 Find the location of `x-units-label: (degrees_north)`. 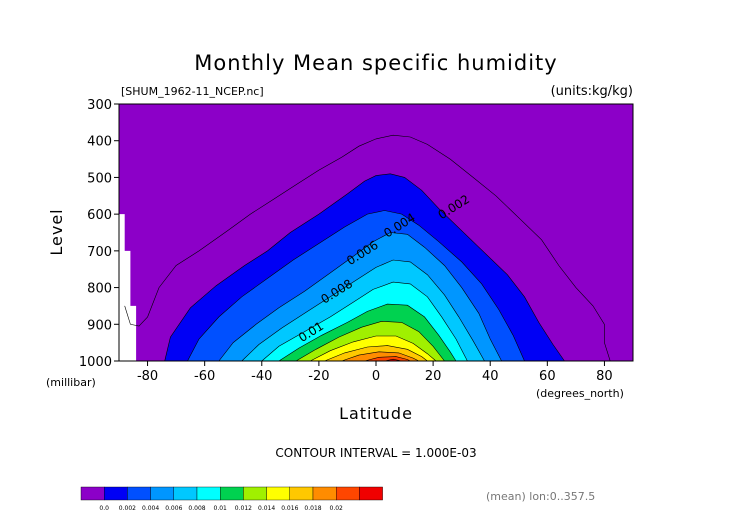

x-units-label: (degrees_north) is located at coordinates (580, 393).